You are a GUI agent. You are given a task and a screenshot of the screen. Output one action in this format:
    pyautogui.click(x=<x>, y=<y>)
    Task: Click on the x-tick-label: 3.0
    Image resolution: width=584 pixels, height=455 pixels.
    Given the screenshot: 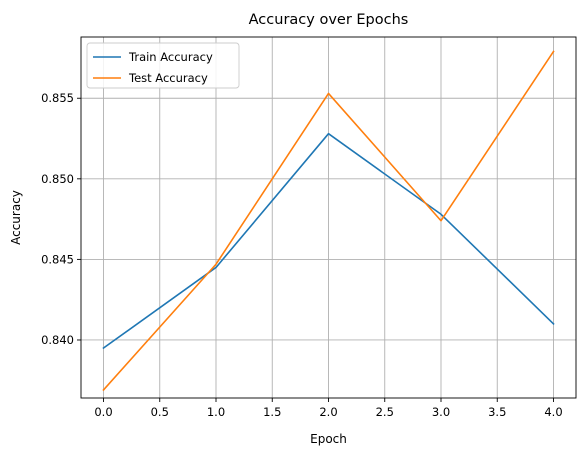 What is the action you would take?
    pyautogui.click(x=441, y=412)
    